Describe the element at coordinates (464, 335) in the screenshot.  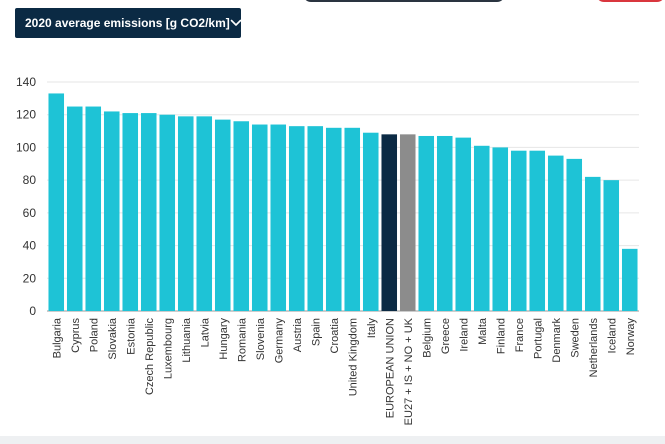
I see `x-tick-label: Ireland` at that location.